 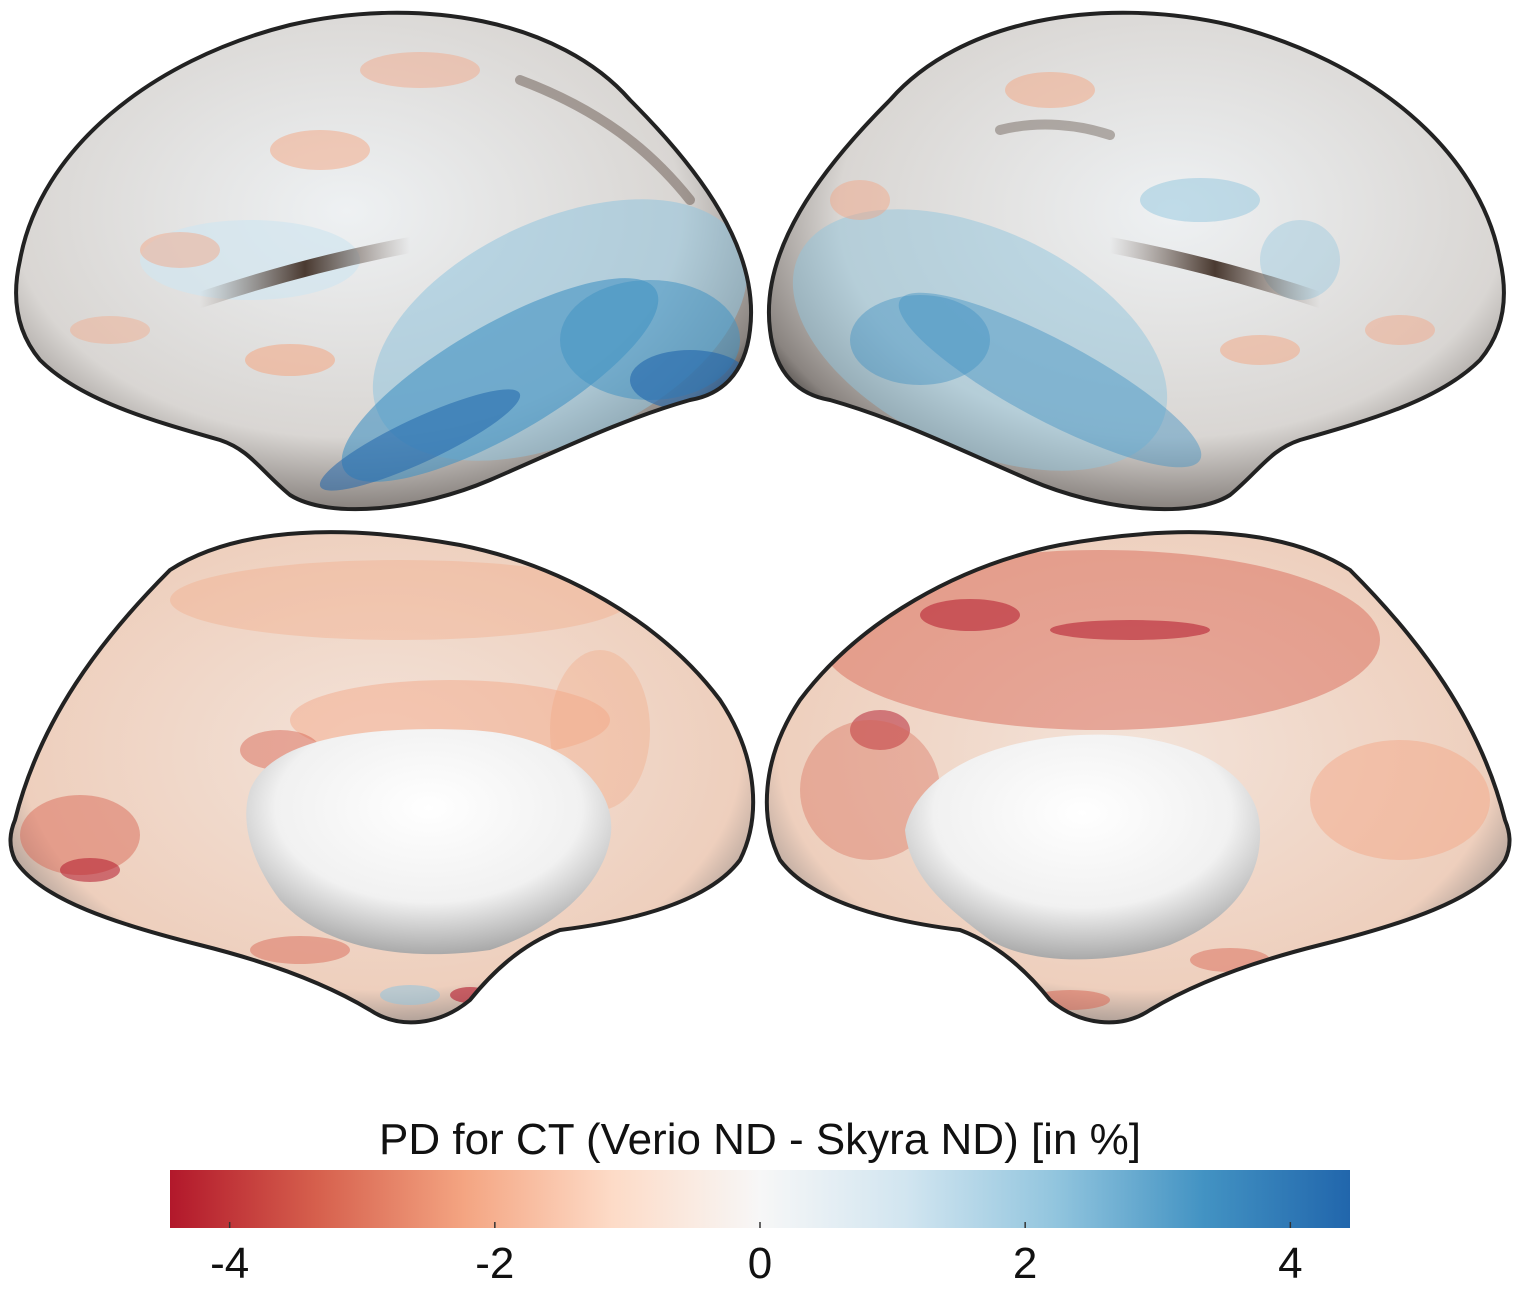 I want to click on colorbar-tick-label: 4, so click(x=1290, y=1262).